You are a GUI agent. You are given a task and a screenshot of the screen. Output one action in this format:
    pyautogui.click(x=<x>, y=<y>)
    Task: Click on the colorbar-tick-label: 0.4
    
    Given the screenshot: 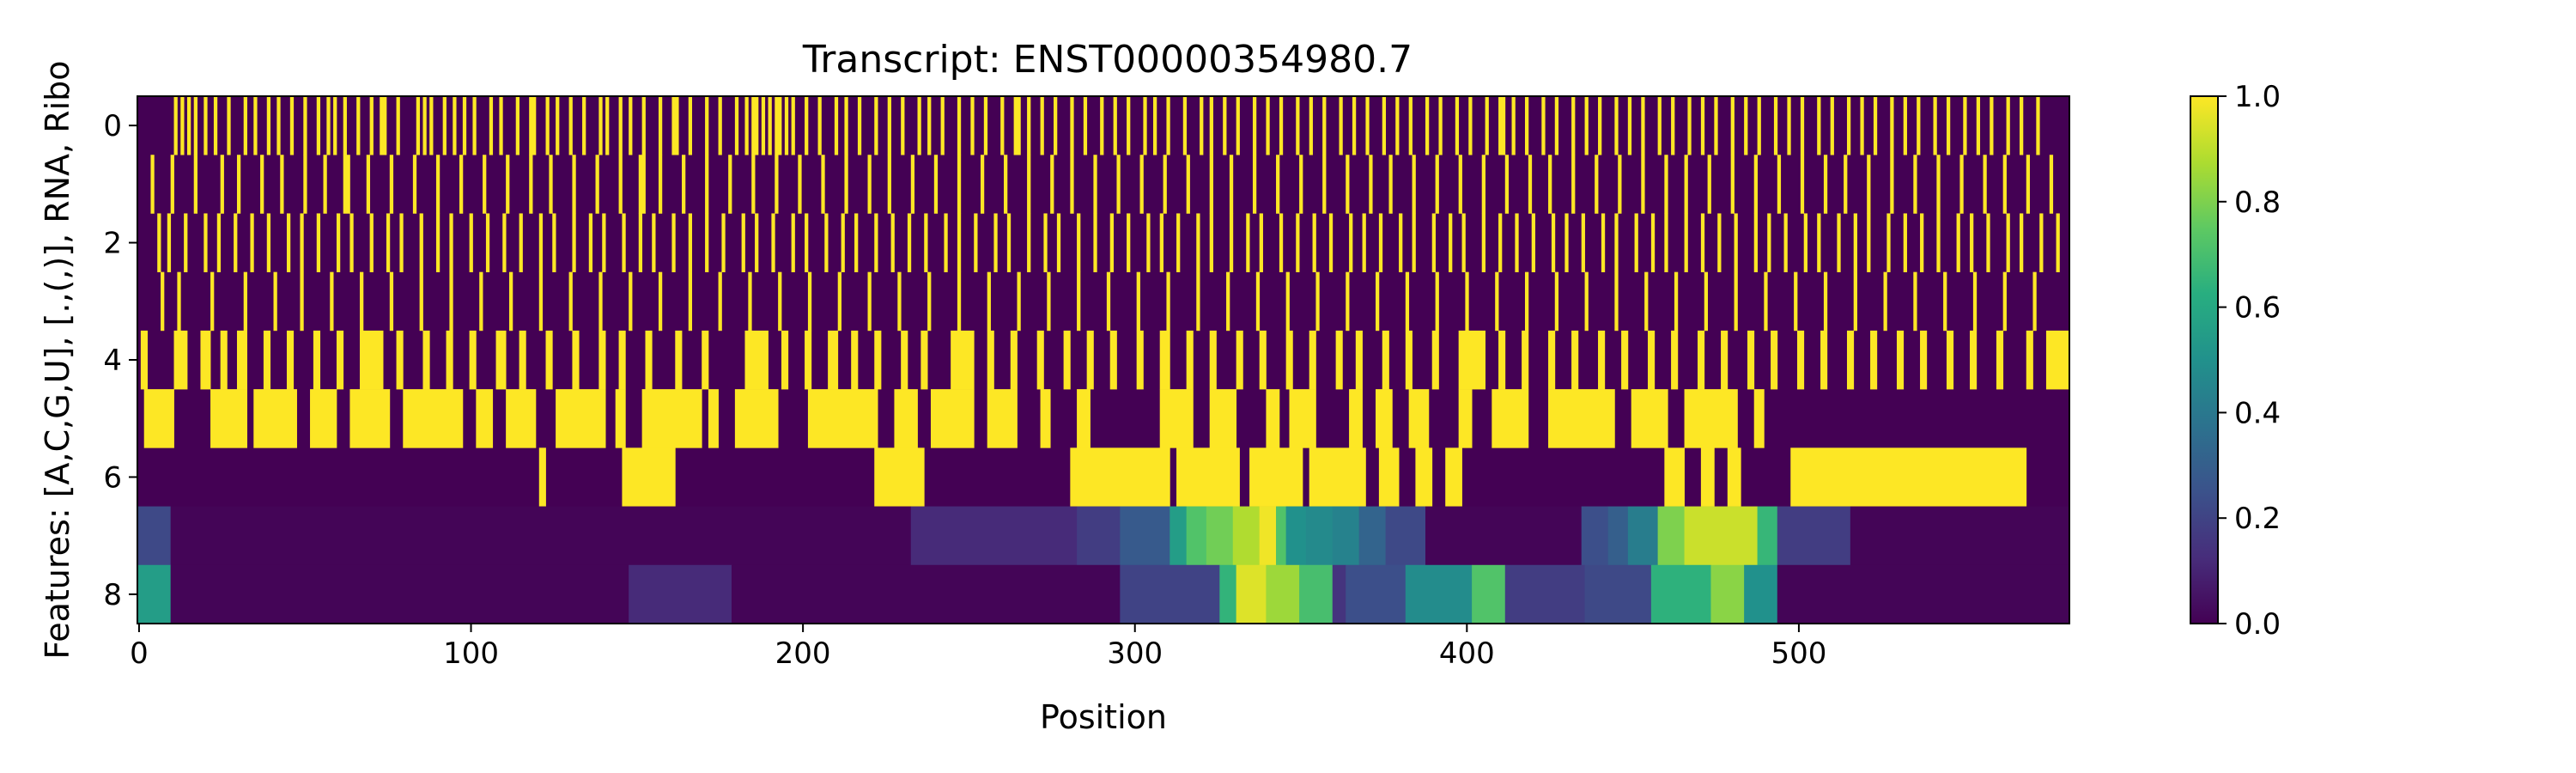 What is the action you would take?
    pyautogui.click(x=2258, y=413)
    